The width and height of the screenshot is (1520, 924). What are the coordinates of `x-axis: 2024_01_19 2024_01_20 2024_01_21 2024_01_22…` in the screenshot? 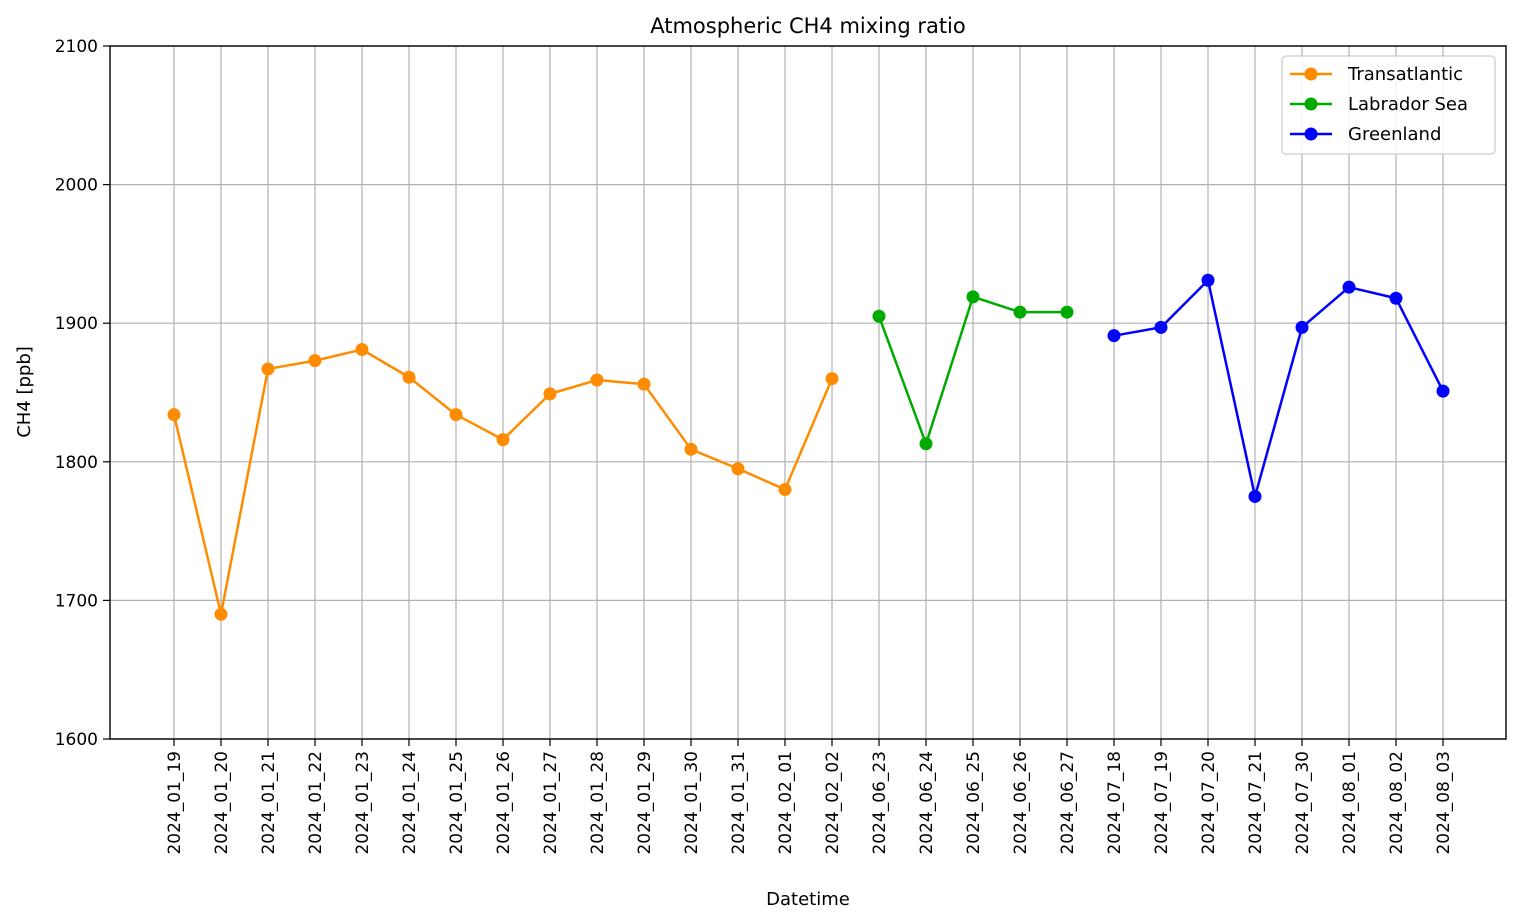 It's located at (809, 797).